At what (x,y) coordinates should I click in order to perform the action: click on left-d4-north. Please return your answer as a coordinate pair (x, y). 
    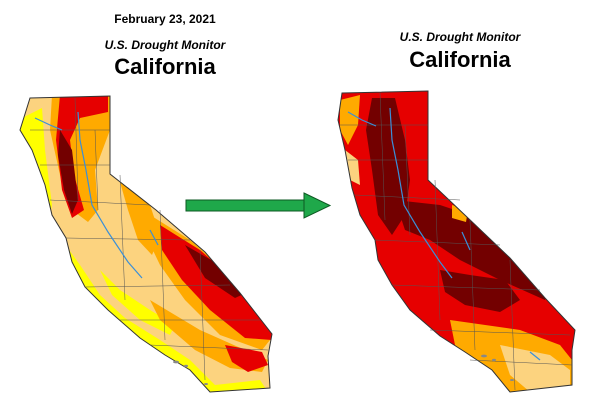
    Looking at the image, I should click on (68, 172).